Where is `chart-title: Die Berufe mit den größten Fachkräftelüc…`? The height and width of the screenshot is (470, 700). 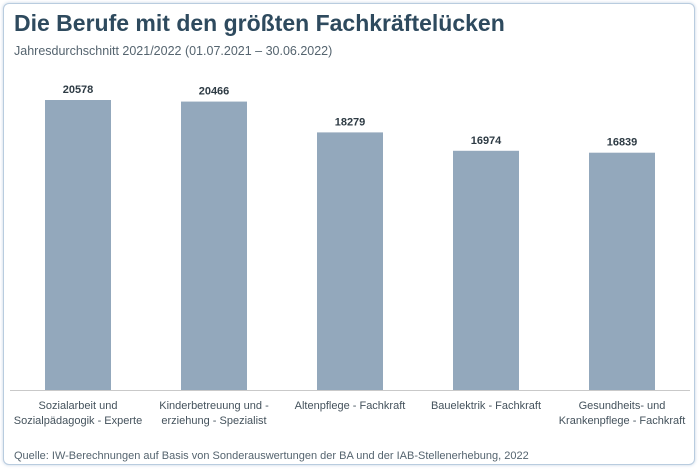
chart-title: Die Berufe mit den größten Fachkräftelüc… is located at coordinates (259, 23).